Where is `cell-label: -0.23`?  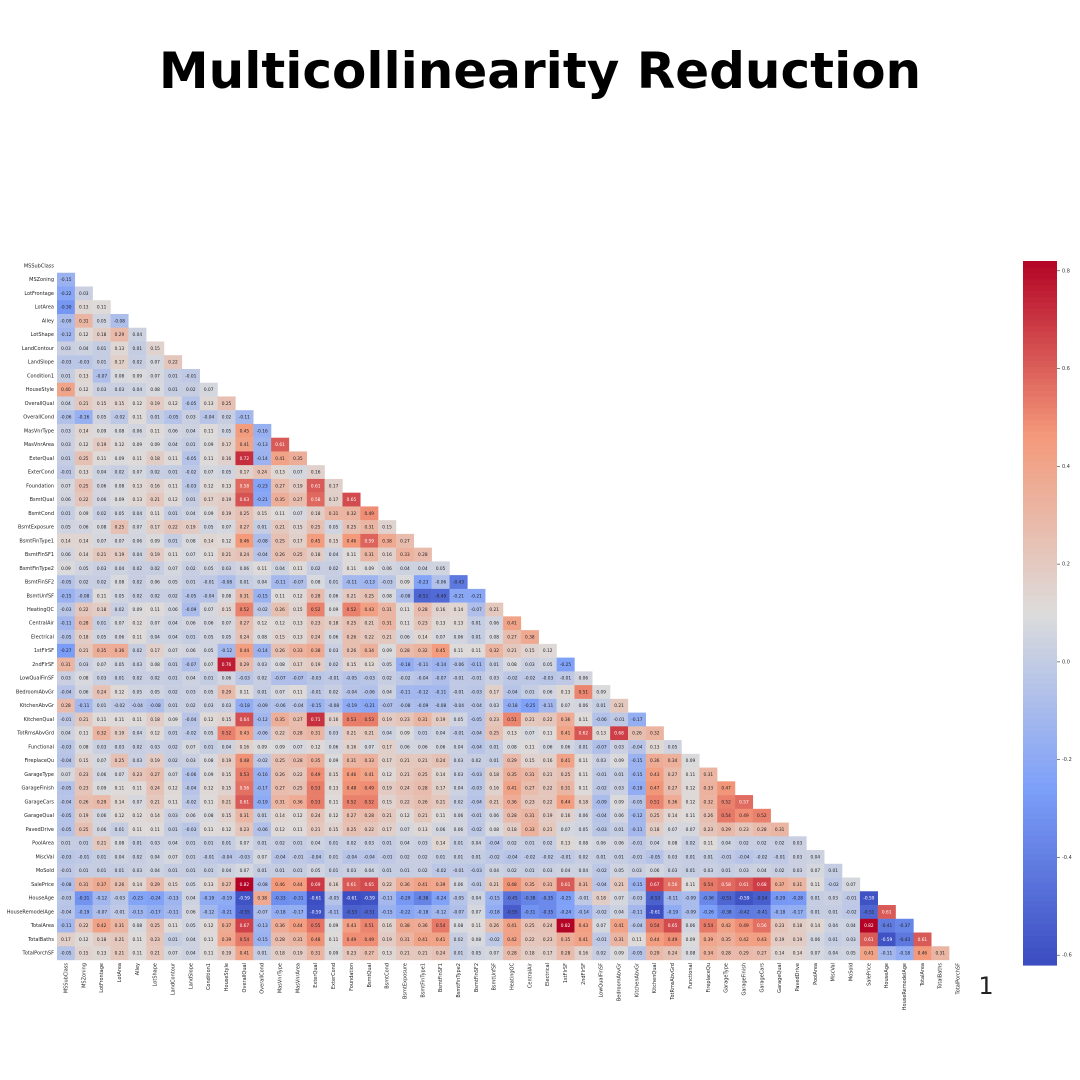 cell-label: -0.23 is located at coordinates (137, 899).